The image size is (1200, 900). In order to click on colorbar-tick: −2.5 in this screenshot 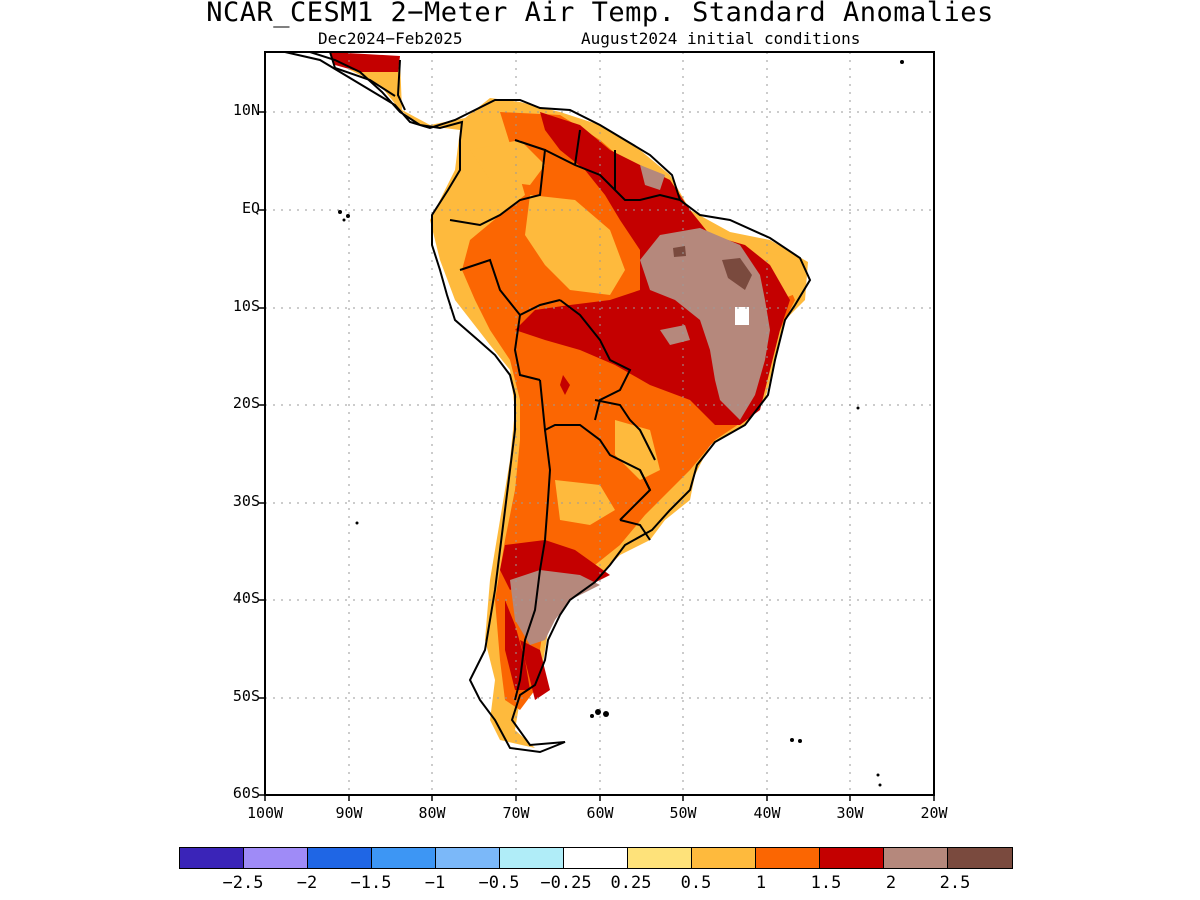, I will do `click(243, 883)`.